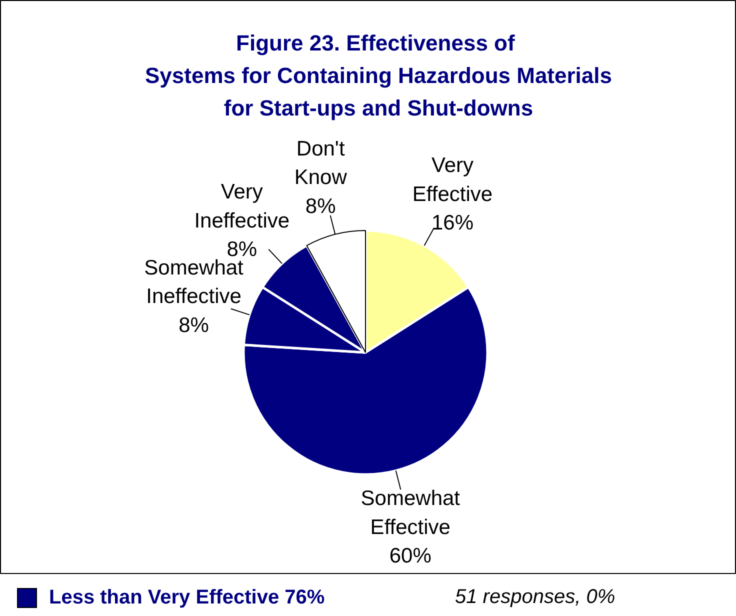 The width and height of the screenshot is (736, 616). I want to click on slice-label: Somewhat Effective, so click(410, 513).